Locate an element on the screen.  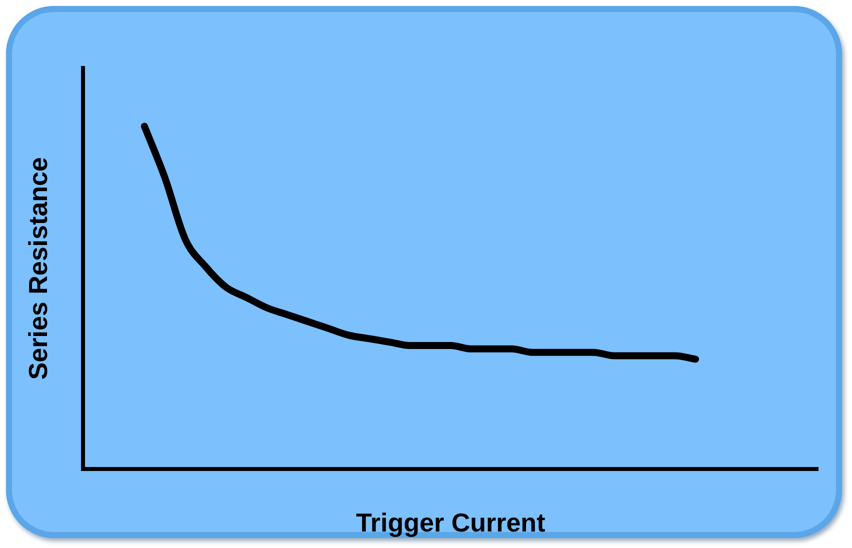
x-axis-title: Trigger Current is located at coordinates (451, 523).